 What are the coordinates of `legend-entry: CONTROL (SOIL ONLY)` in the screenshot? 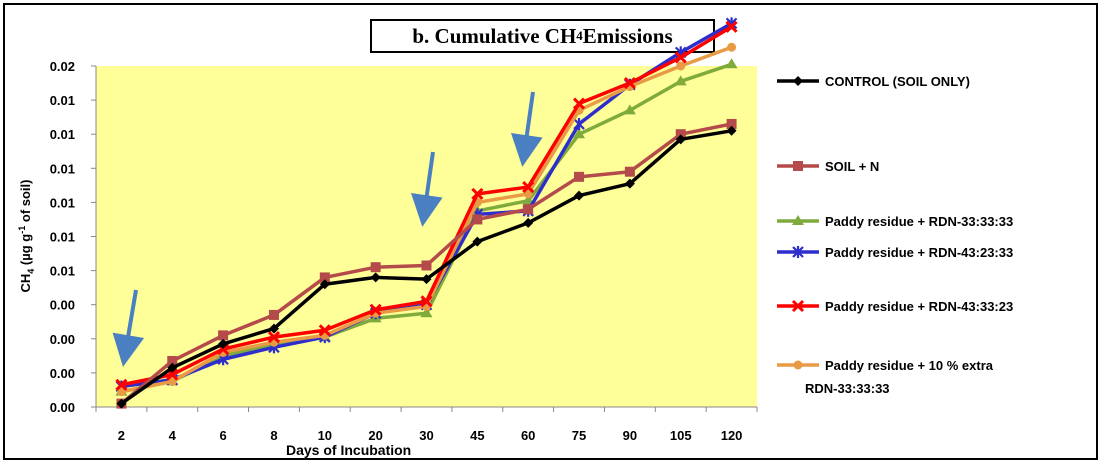 It's located at (873, 81).